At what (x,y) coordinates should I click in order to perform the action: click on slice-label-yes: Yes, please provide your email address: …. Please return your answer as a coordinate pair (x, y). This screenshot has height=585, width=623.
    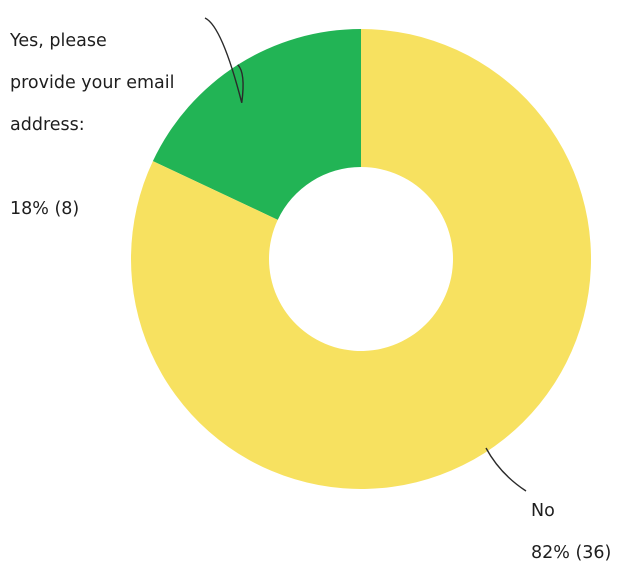
    Looking at the image, I should click on (112, 125).